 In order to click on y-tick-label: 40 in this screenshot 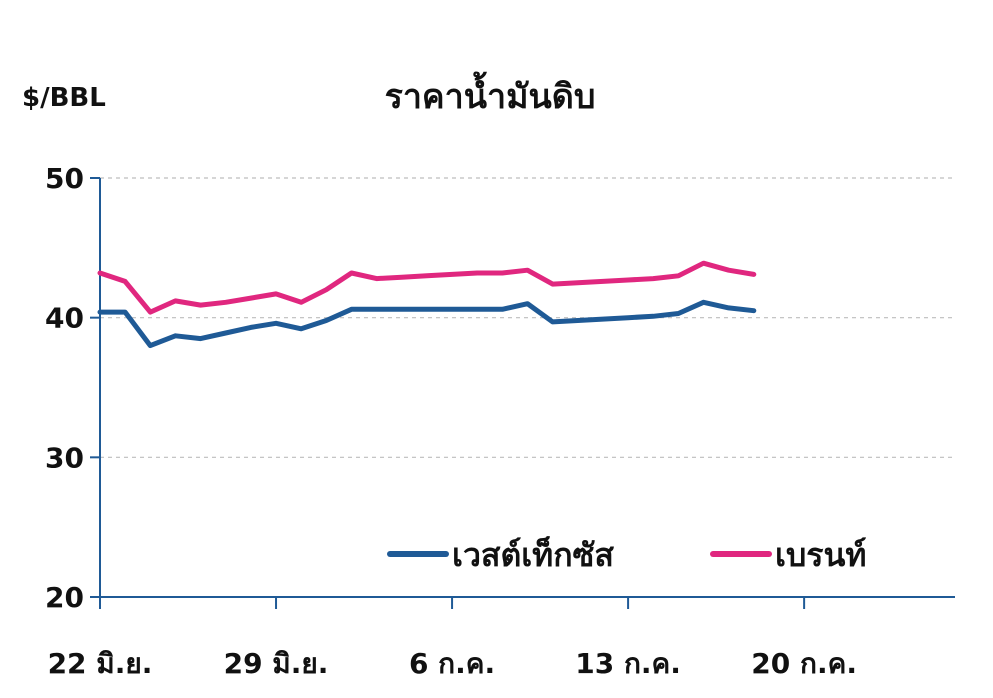, I will do `click(64, 318)`.